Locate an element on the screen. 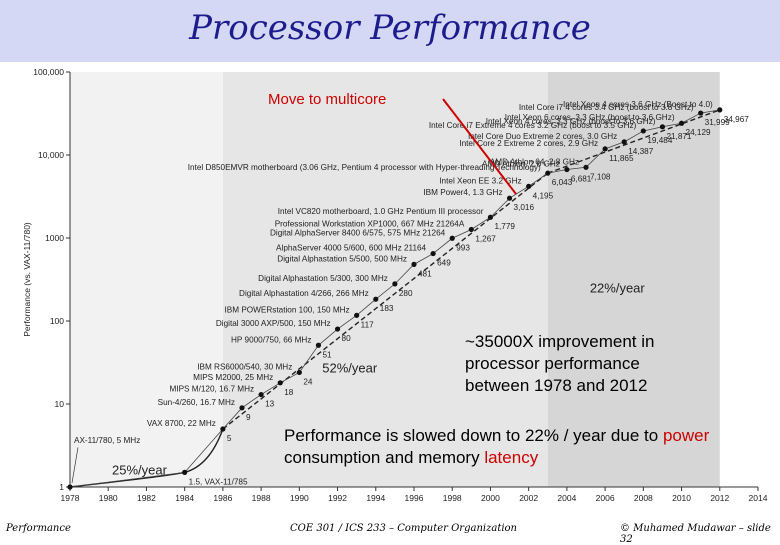 The image size is (780, 545). data-point-annotation: AMD Athlon 64, 2.8 GHz is located at coordinates (534, 161).